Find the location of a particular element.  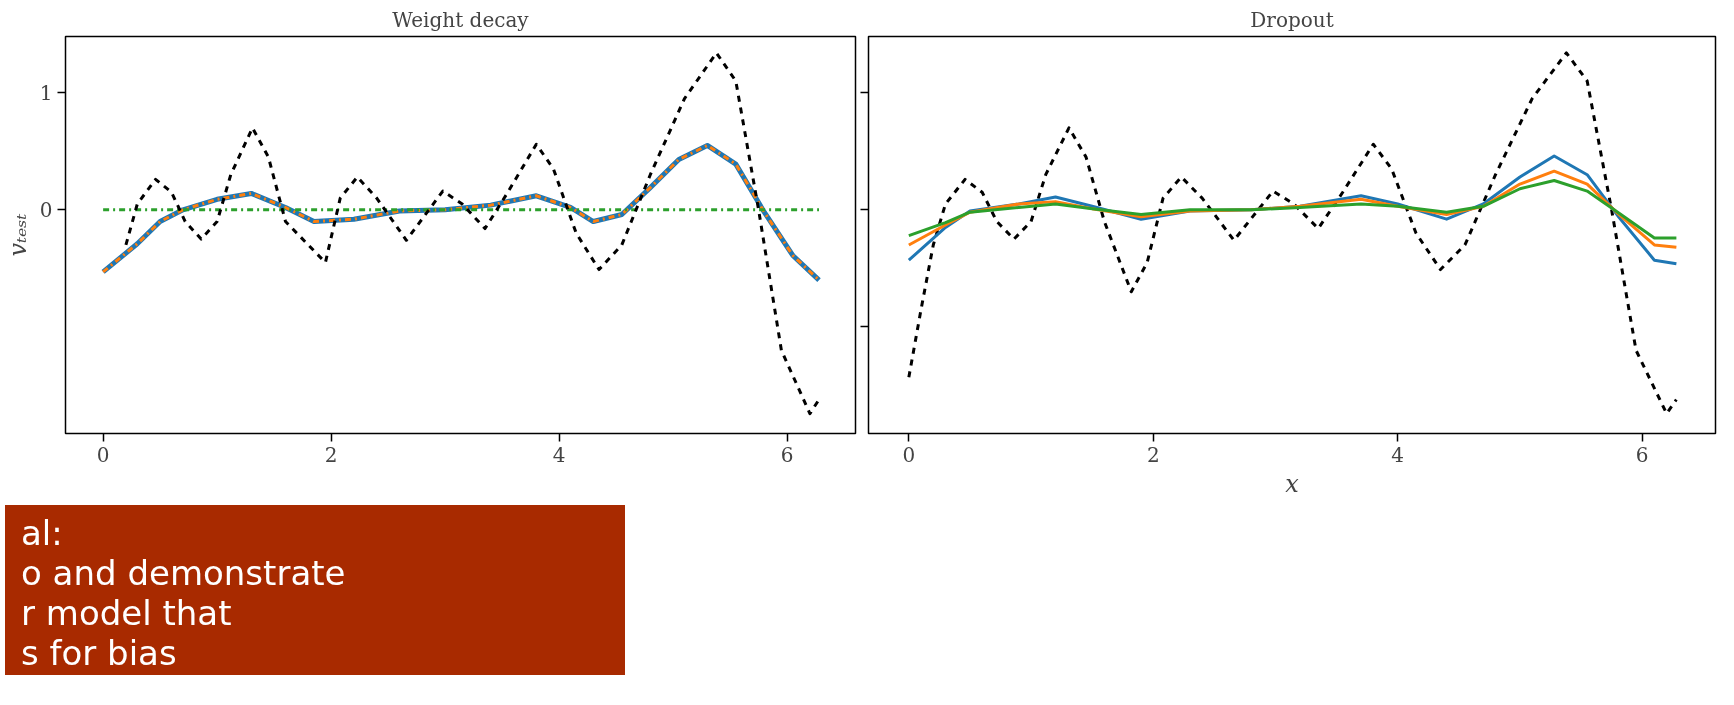

text: s for bias is located at coordinates (99, 653).